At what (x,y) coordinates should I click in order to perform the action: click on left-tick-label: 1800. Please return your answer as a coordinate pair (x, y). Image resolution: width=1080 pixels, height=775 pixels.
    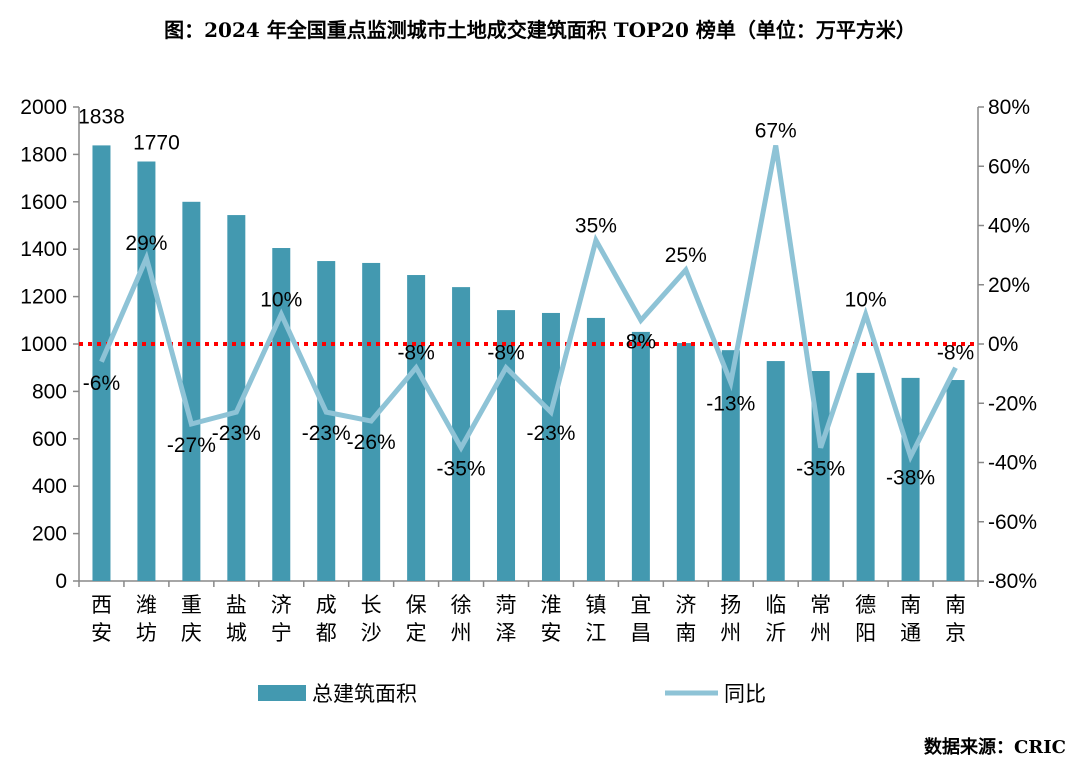
    Looking at the image, I should click on (43, 154).